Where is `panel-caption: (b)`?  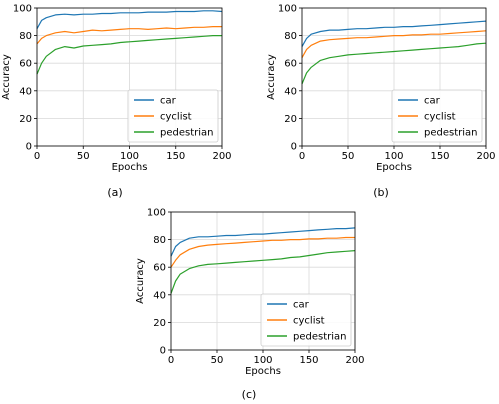
panel-caption: (b) is located at coordinates (381, 192).